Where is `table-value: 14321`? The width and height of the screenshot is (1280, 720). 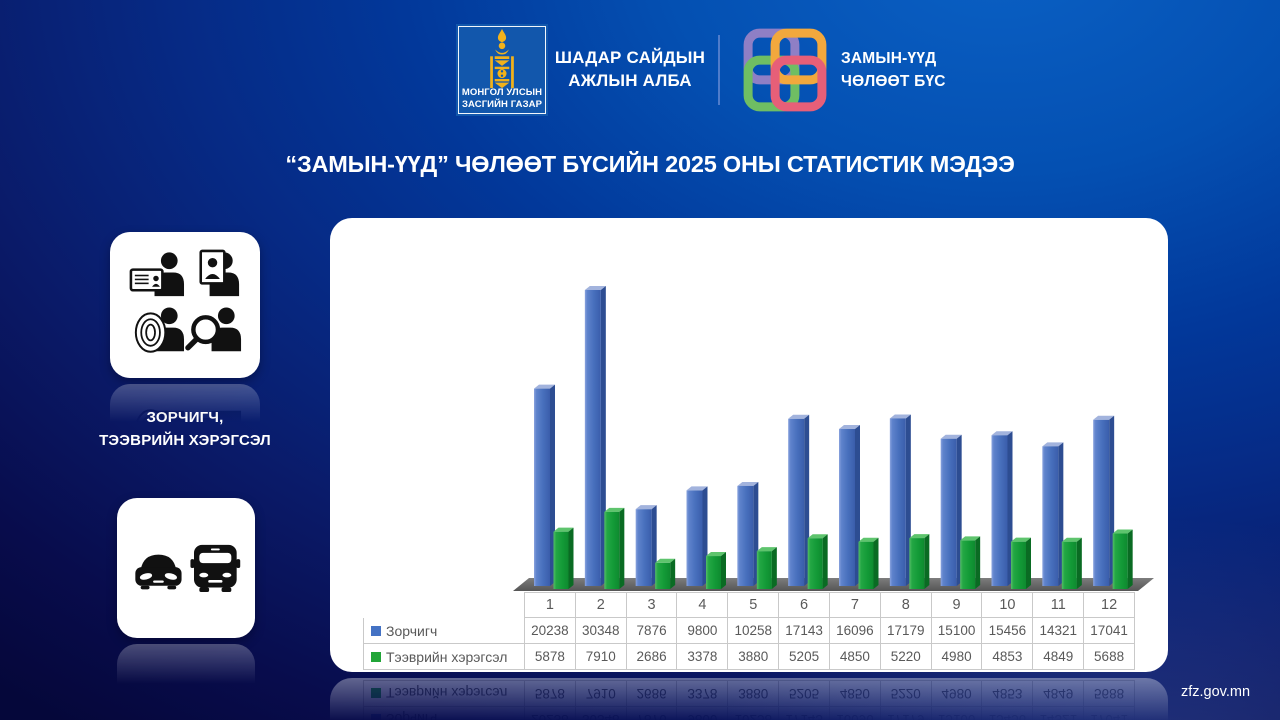 table-value: 14321 is located at coordinates (1059, 631).